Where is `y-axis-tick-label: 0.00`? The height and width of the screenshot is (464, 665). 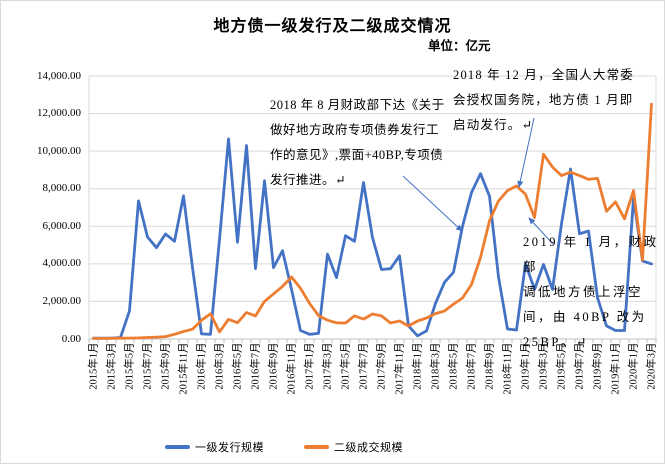 y-axis-tick-label: 0.00 is located at coordinates (71, 338).